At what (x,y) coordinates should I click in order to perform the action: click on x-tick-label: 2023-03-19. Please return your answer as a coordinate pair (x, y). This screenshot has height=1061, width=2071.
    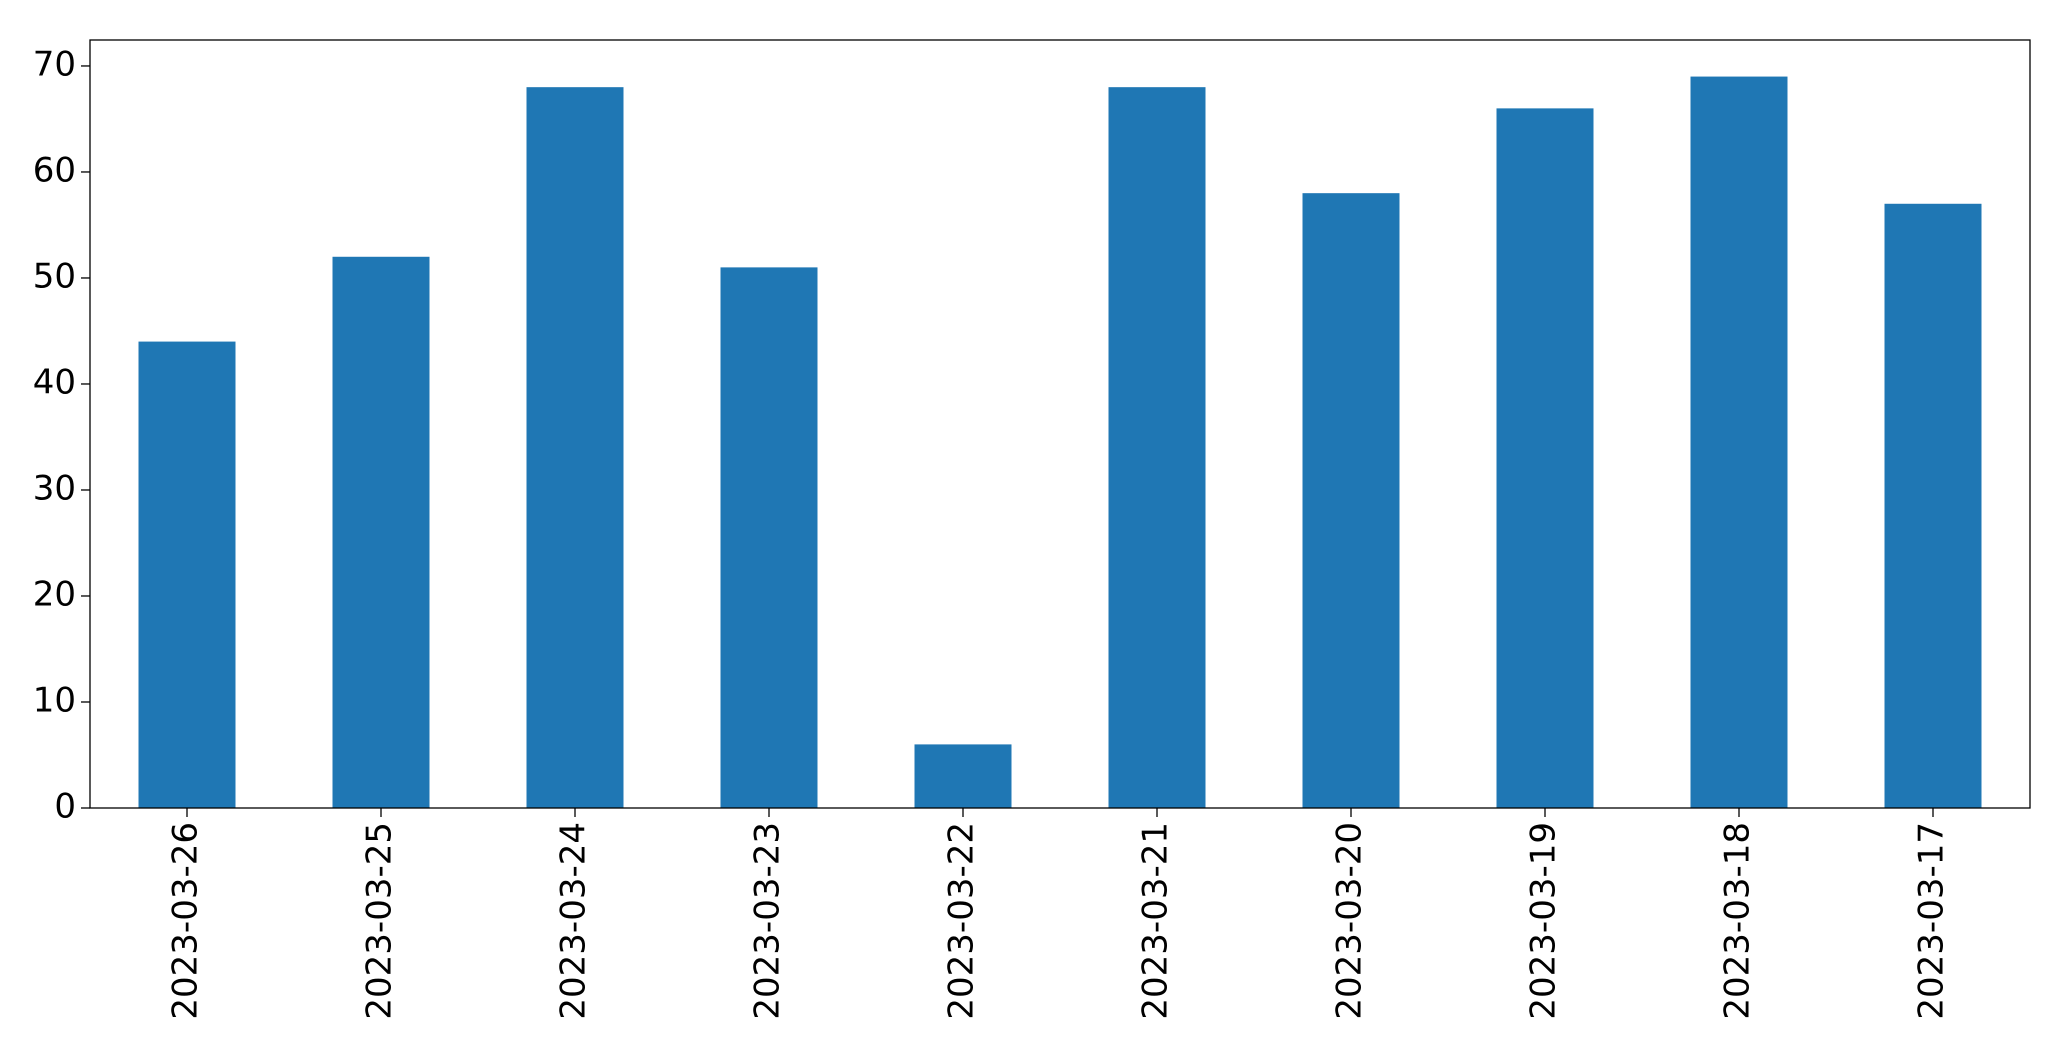
    Looking at the image, I should click on (1544, 921).